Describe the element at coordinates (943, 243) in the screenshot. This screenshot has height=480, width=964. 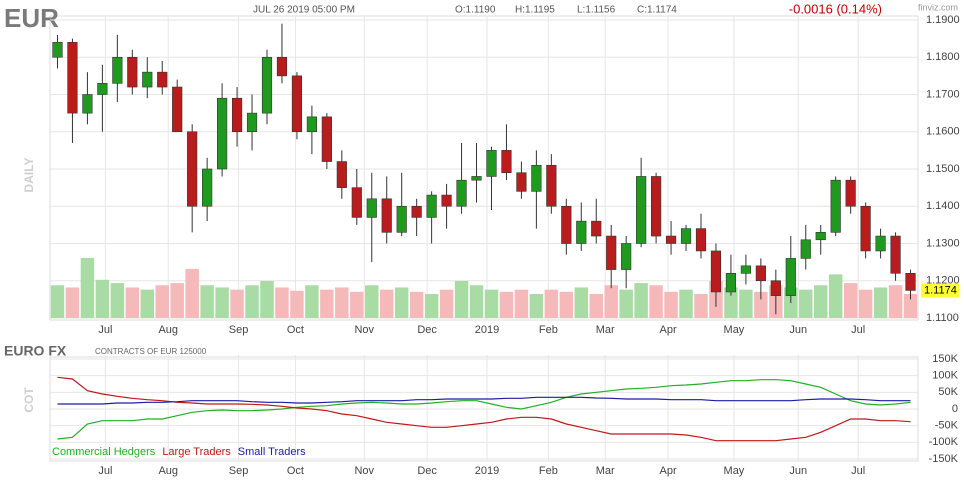
I see `y-tick-label: 1.1300` at that location.